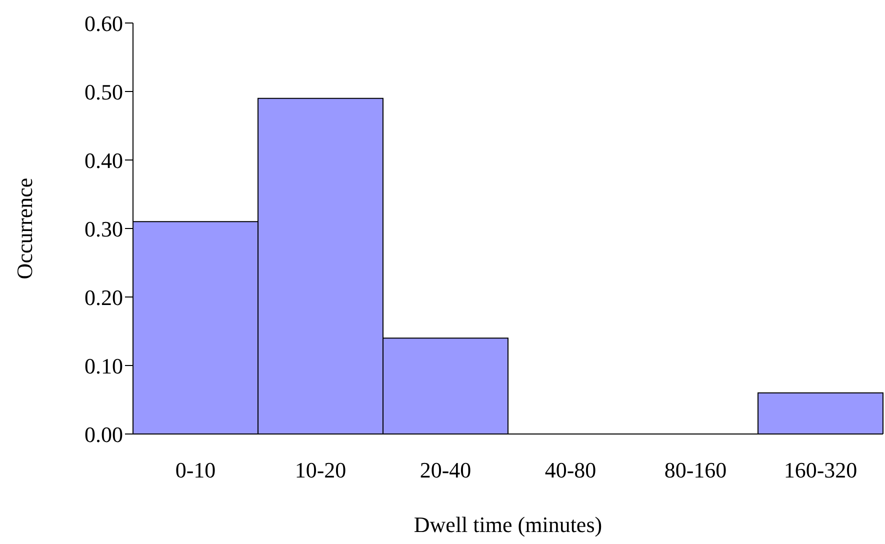 The height and width of the screenshot is (544, 885). I want to click on y-tick-label: 0.00, so click(103, 434).